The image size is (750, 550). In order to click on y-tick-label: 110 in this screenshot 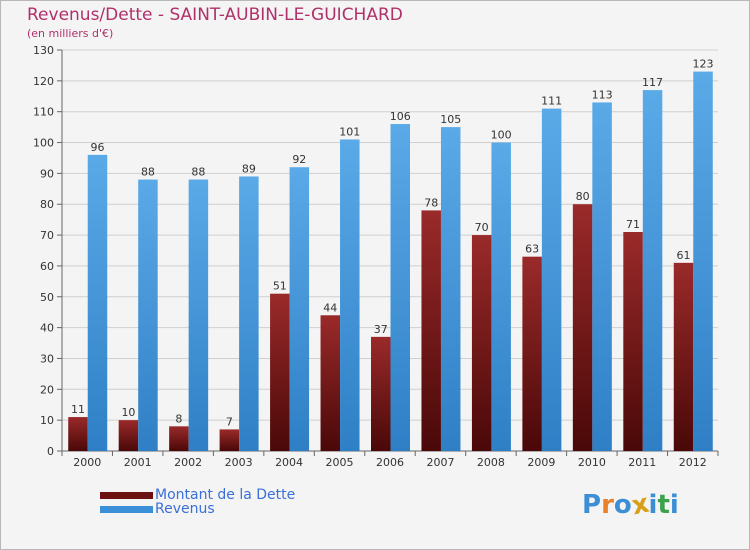, I will do `click(43, 112)`.